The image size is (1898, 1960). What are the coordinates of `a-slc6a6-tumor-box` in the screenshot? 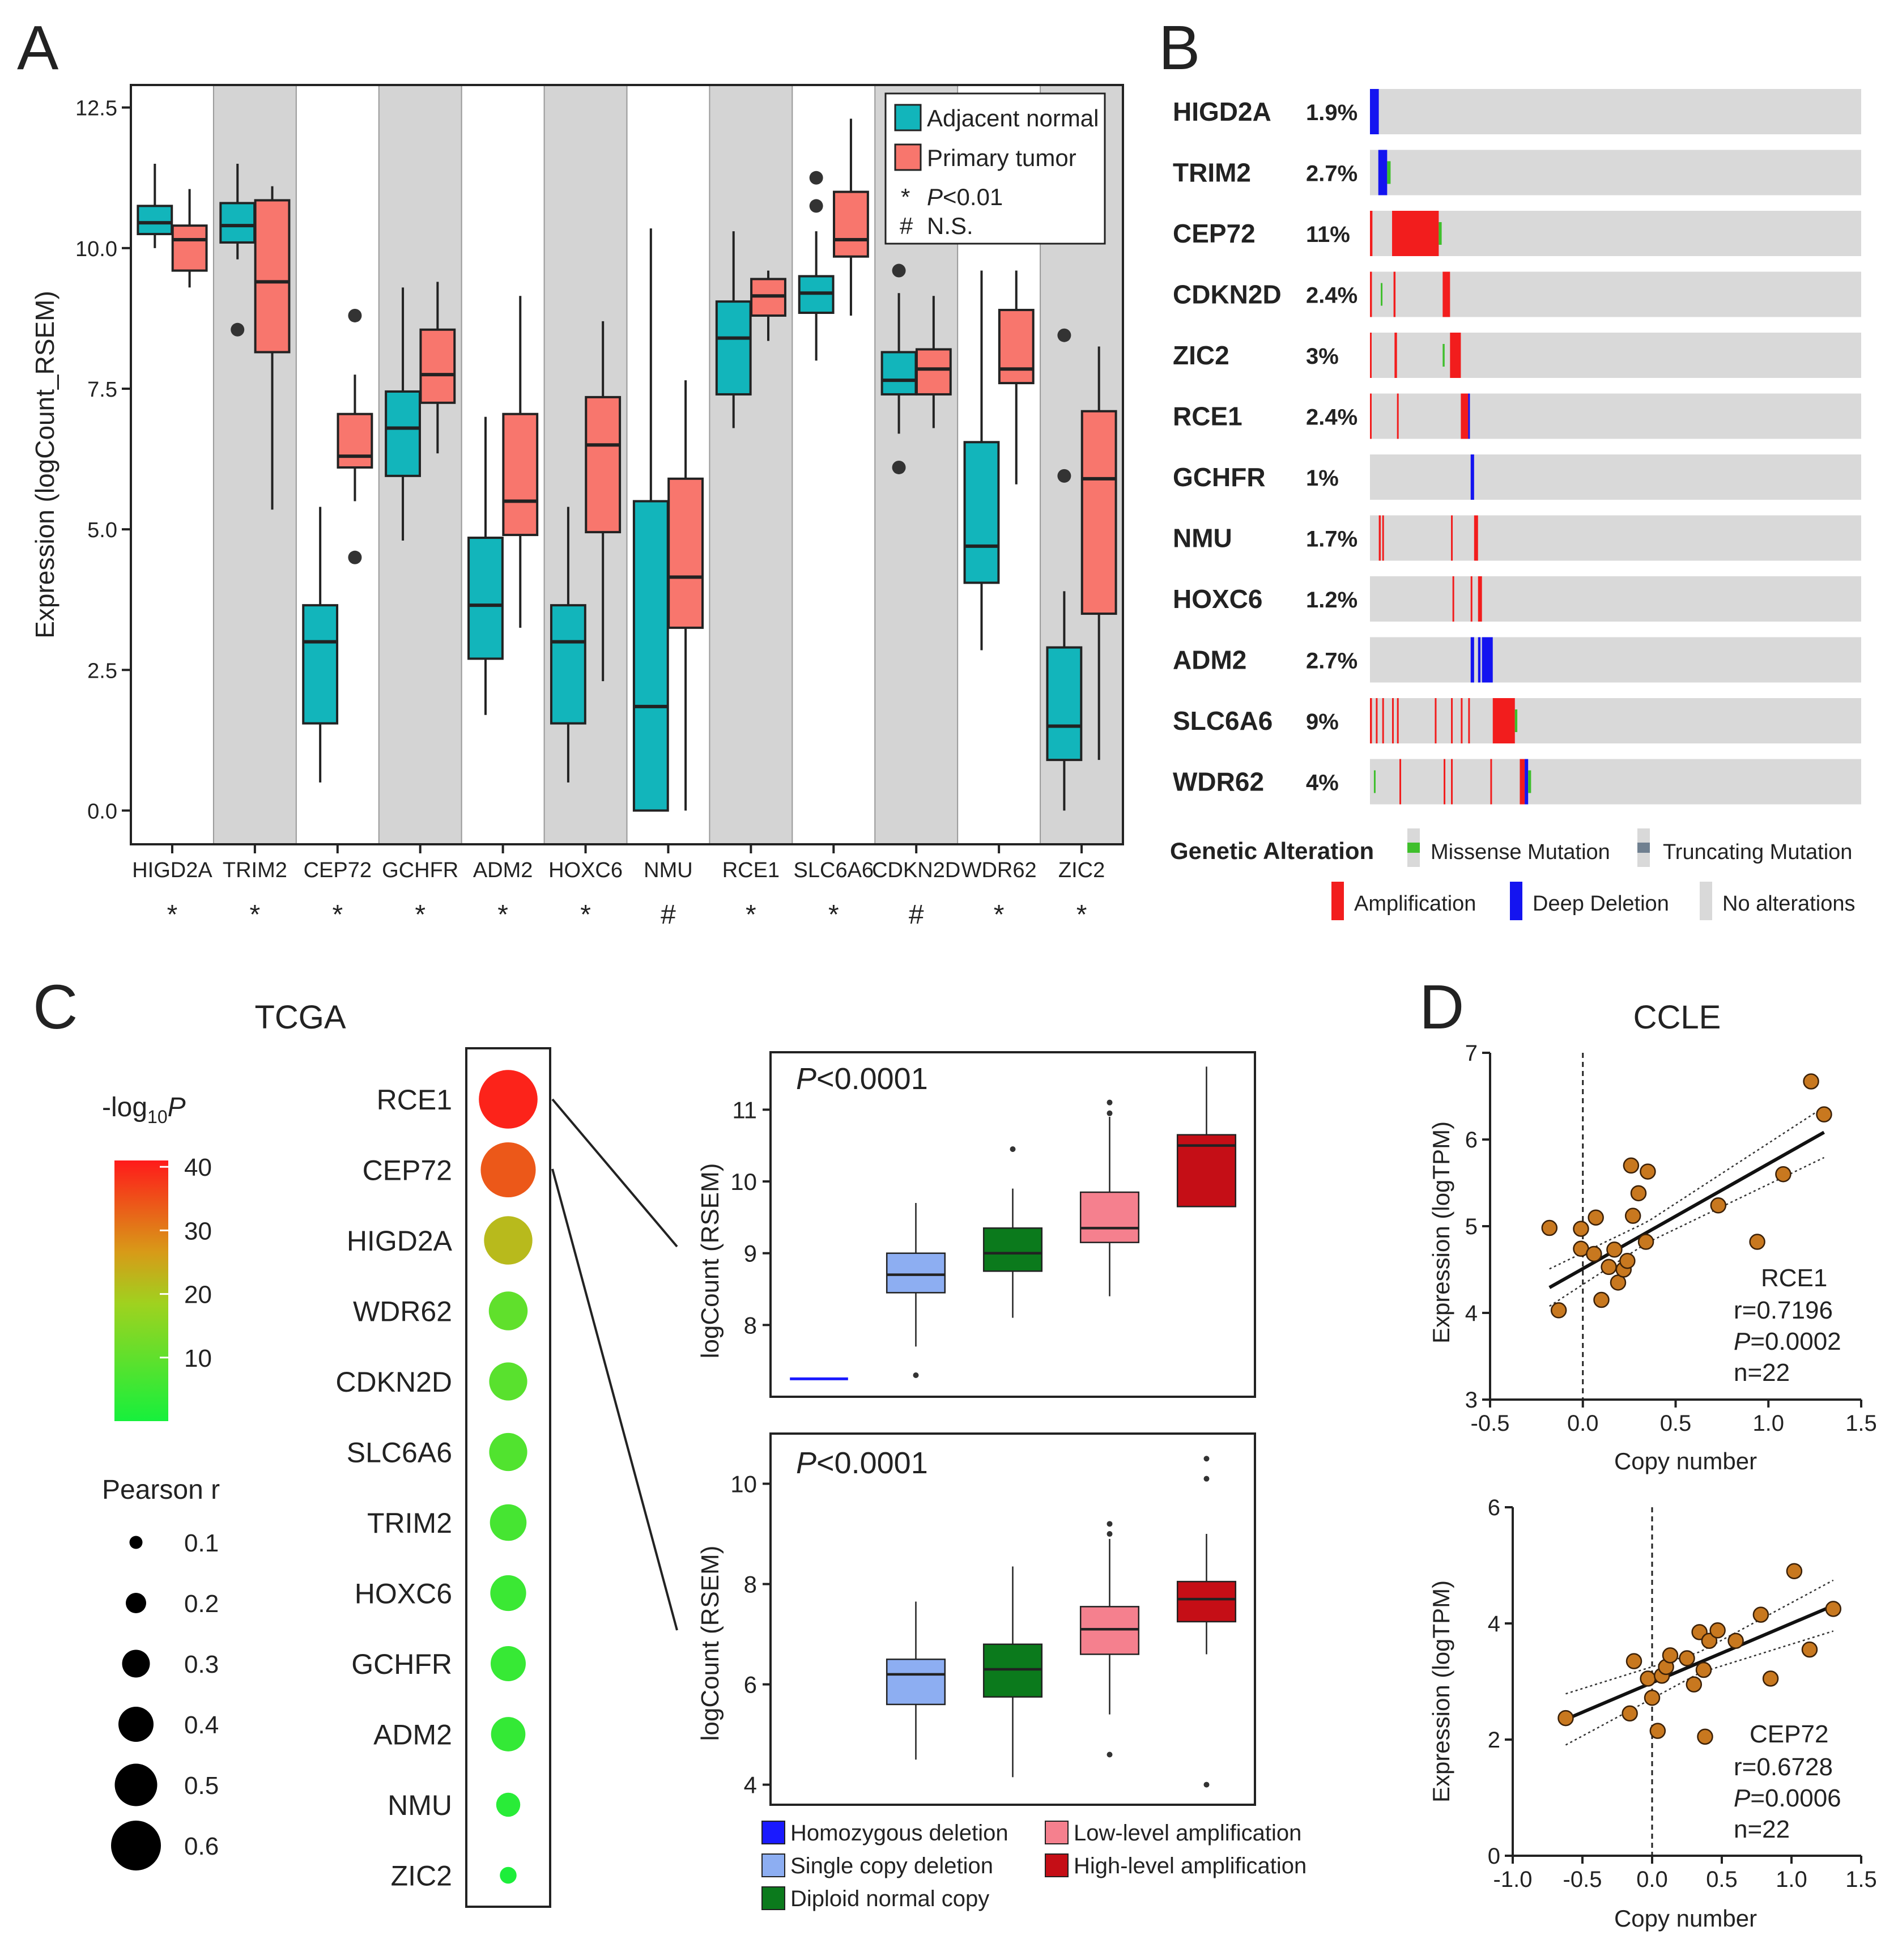 It's located at (851, 224).